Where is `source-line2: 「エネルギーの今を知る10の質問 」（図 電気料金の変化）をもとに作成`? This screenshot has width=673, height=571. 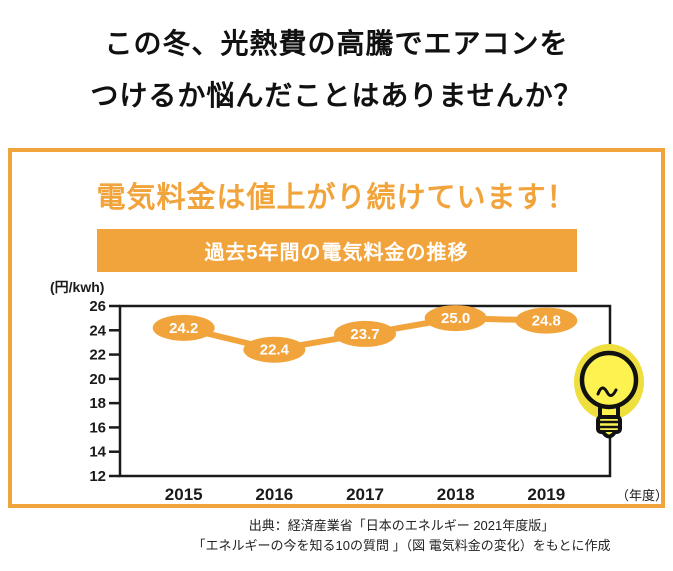 source-line2: 「エネルギーの今を知る10の質問 」（図 電気料金の変化）をもとに作成 is located at coordinates (401, 546).